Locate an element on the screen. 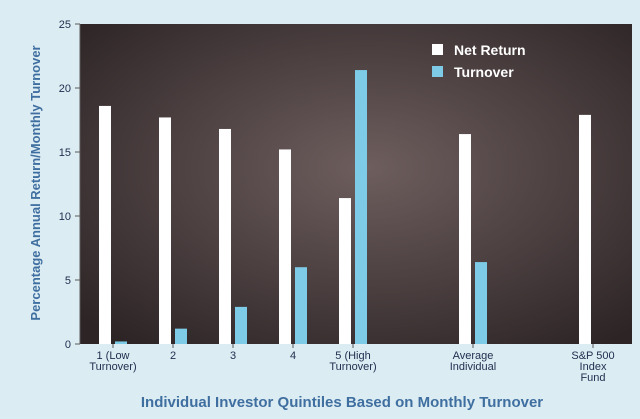  x-tick-label: 3 is located at coordinates (233, 356).